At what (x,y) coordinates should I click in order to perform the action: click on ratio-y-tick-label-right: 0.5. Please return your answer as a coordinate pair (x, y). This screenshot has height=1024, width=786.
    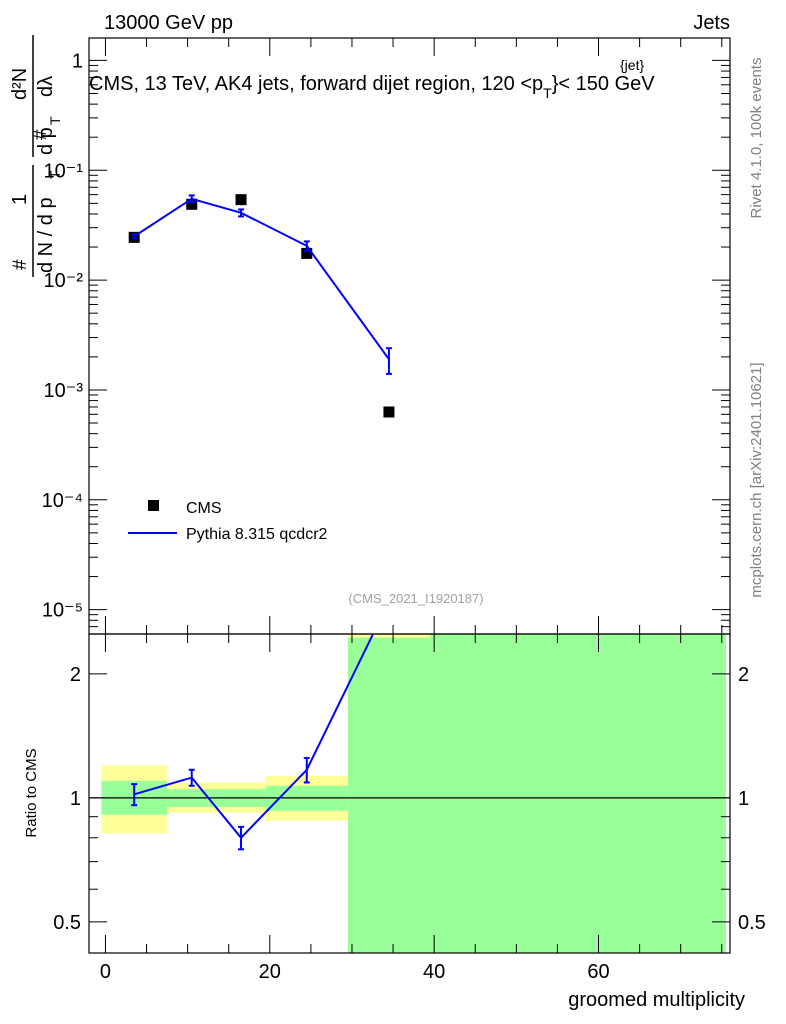
    Looking at the image, I should click on (752, 923).